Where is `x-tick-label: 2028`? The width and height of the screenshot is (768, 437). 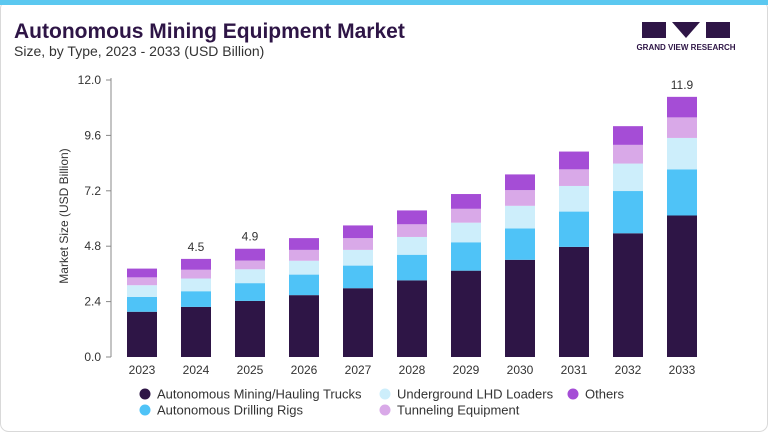
x-tick-label: 2028 is located at coordinates (412, 370).